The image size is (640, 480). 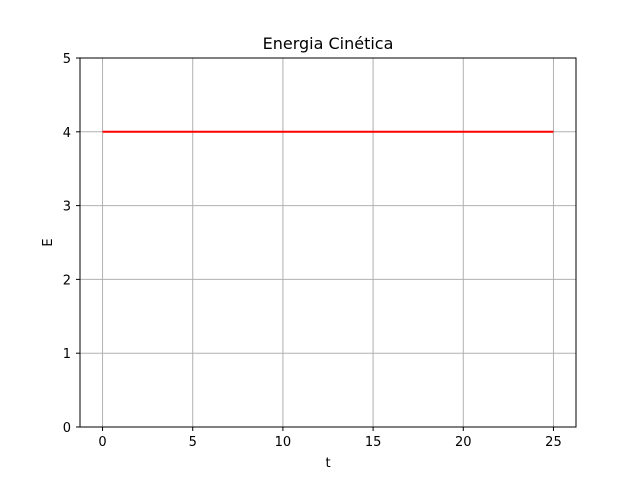 What do you see at coordinates (71, 244) in the screenshot?
I see `y-axis-ticks: 0 1 2 3 4 5` at bounding box center [71, 244].